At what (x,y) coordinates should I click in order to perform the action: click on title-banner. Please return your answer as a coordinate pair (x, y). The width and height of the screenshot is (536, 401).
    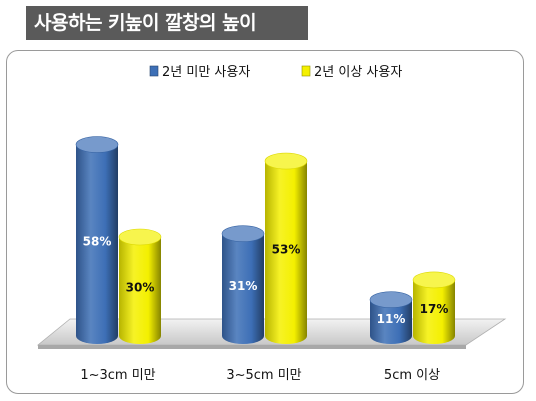
    Looking at the image, I should click on (167, 23).